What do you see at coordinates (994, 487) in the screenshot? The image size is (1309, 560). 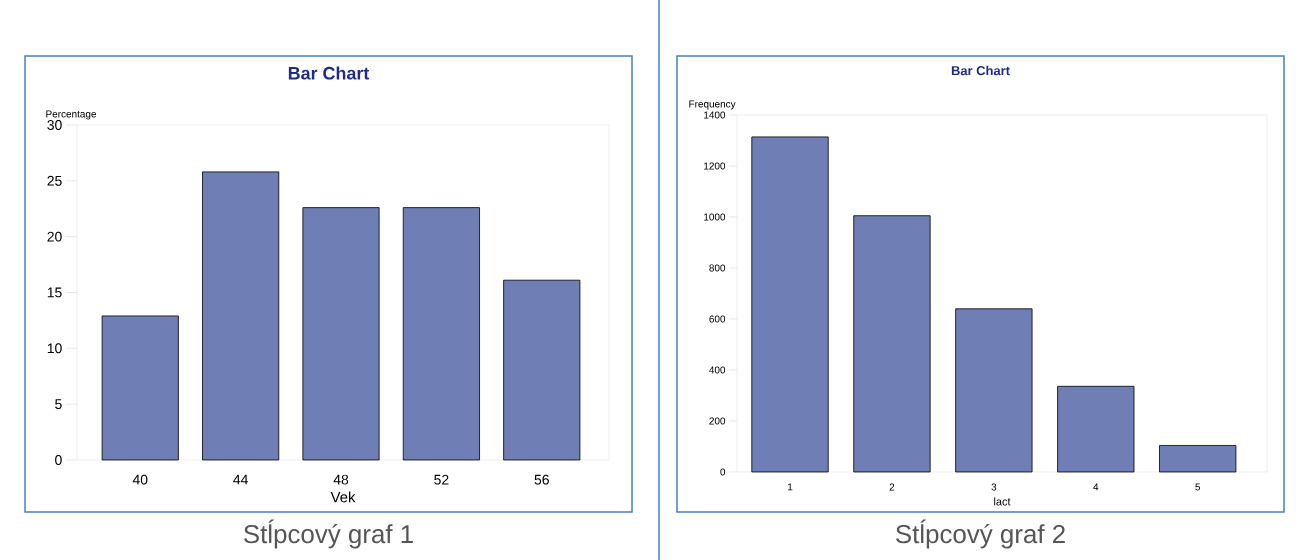 I see `x-tick-label: 3` at bounding box center [994, 487].